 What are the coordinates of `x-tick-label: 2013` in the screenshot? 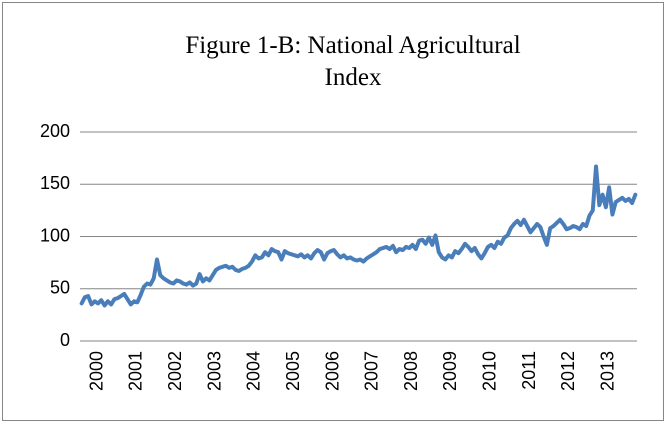 It's located at (608, 371).